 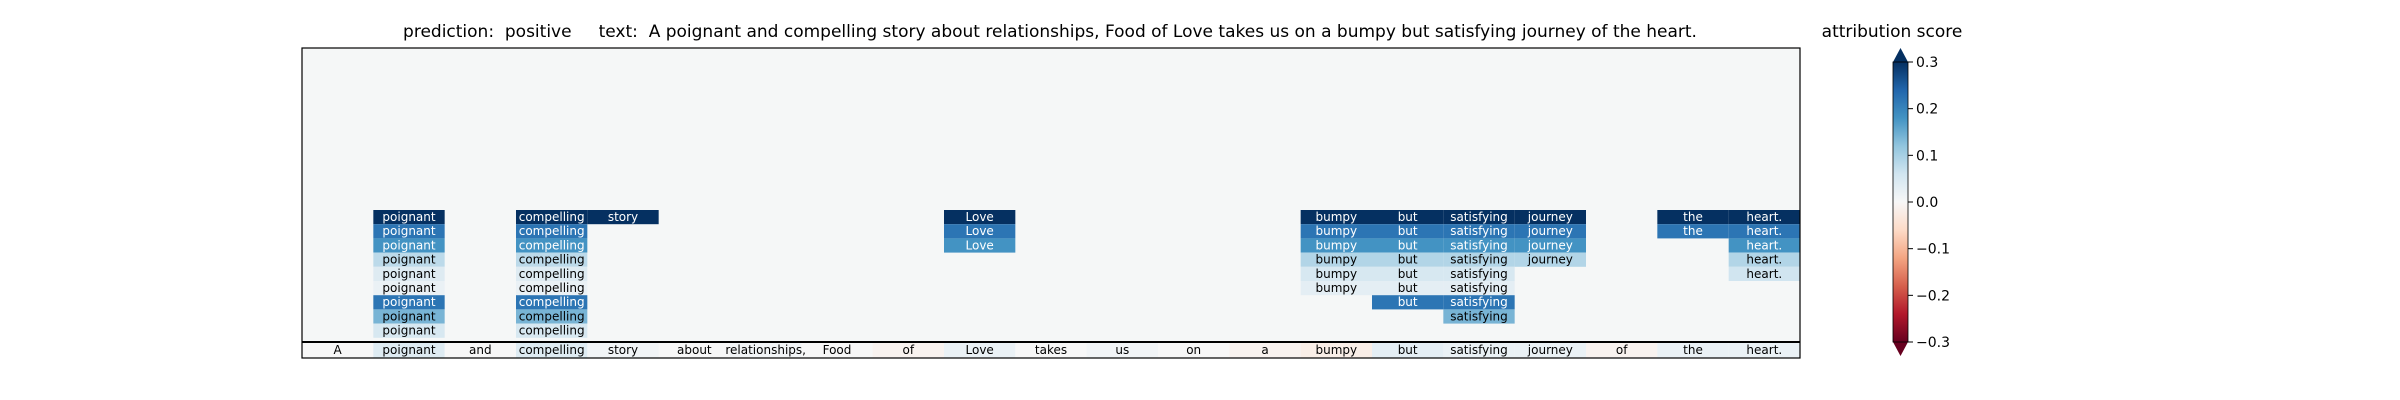 I want to click on base-token-label-0: A, so click(x=338, y=350).